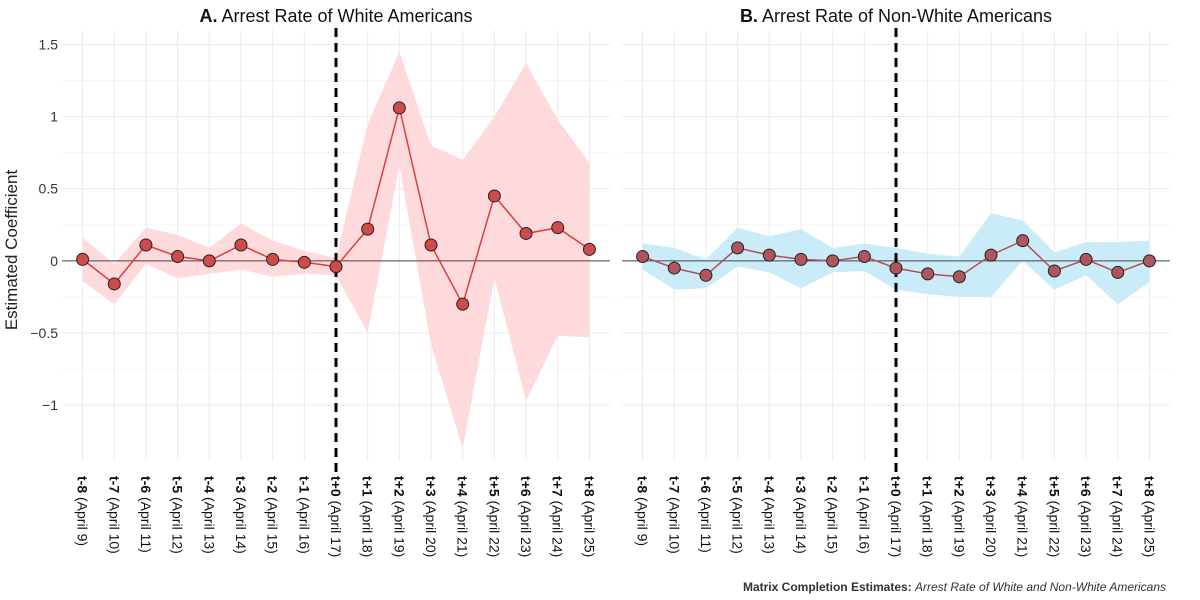 The image size is (1200, 600). Describe the element at coordinates (344, 16) in the screenshot. I see `panel-title-text-a: Arrest Rate of White Americans` at that location.